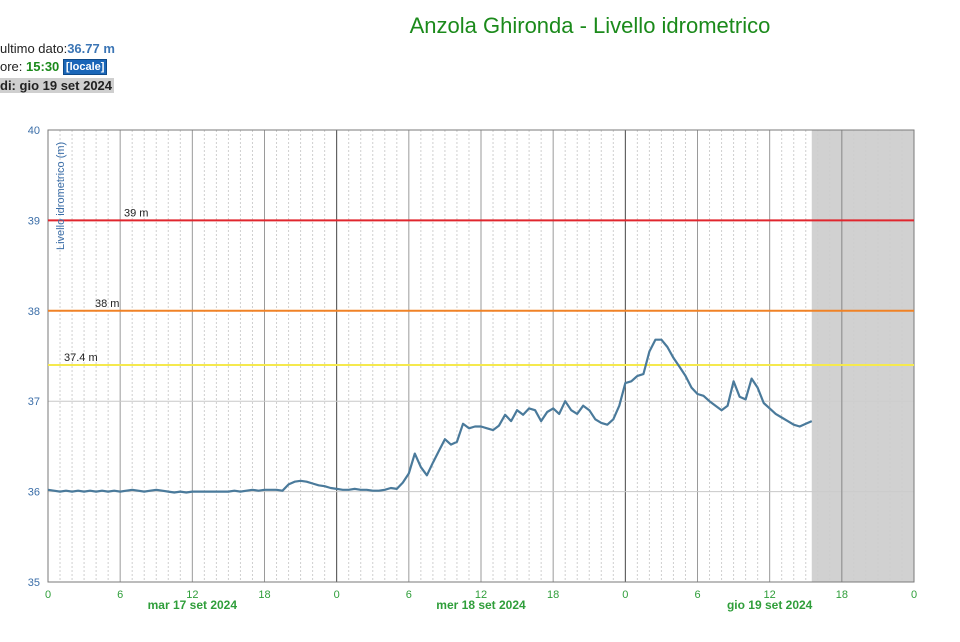  I want to click on time-line: ore: 15:30 [locale], so click(54, 67).